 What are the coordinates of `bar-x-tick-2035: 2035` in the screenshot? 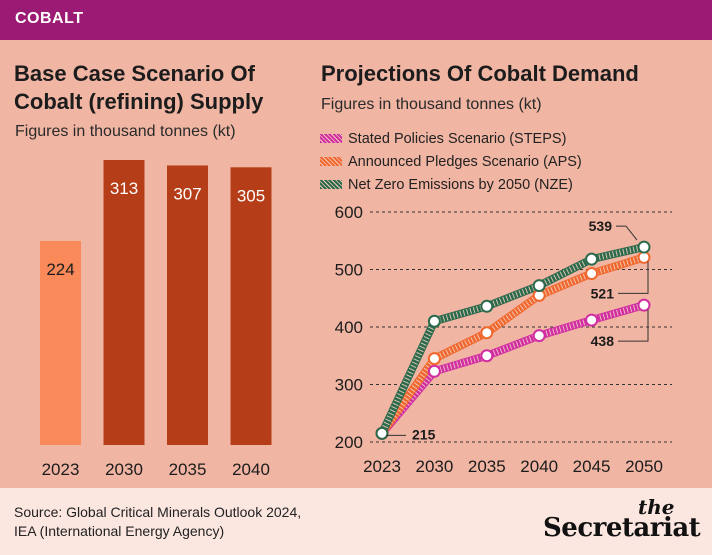 It's located at (188, 469).